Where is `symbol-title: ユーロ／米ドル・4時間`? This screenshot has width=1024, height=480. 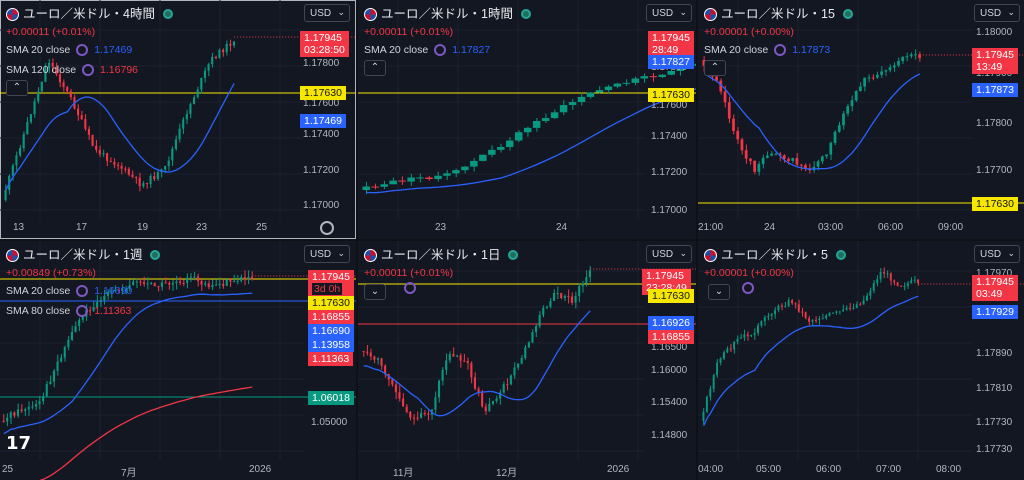
symbol-title: ユーロ／米ドル・4時間 is located at coordinates (89, 14).